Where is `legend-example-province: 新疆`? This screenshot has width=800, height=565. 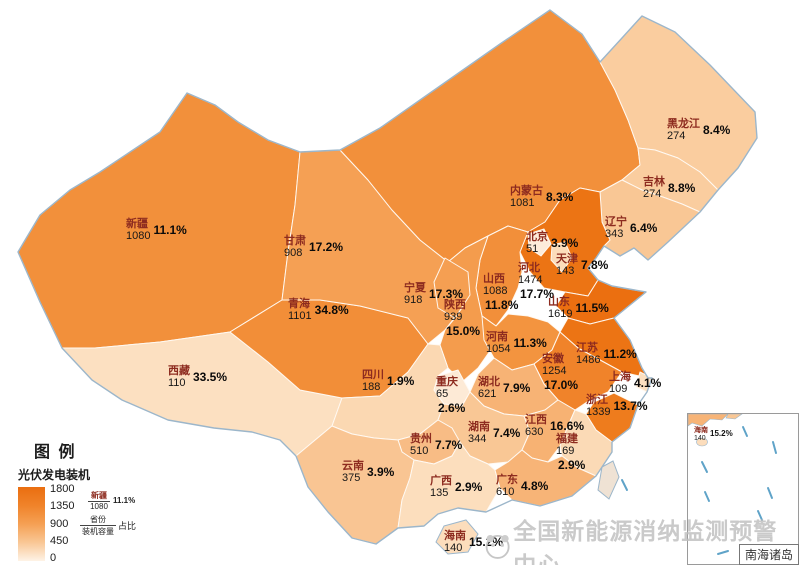
legend-example-province: 新疆 is located at coordinates (99, 496).